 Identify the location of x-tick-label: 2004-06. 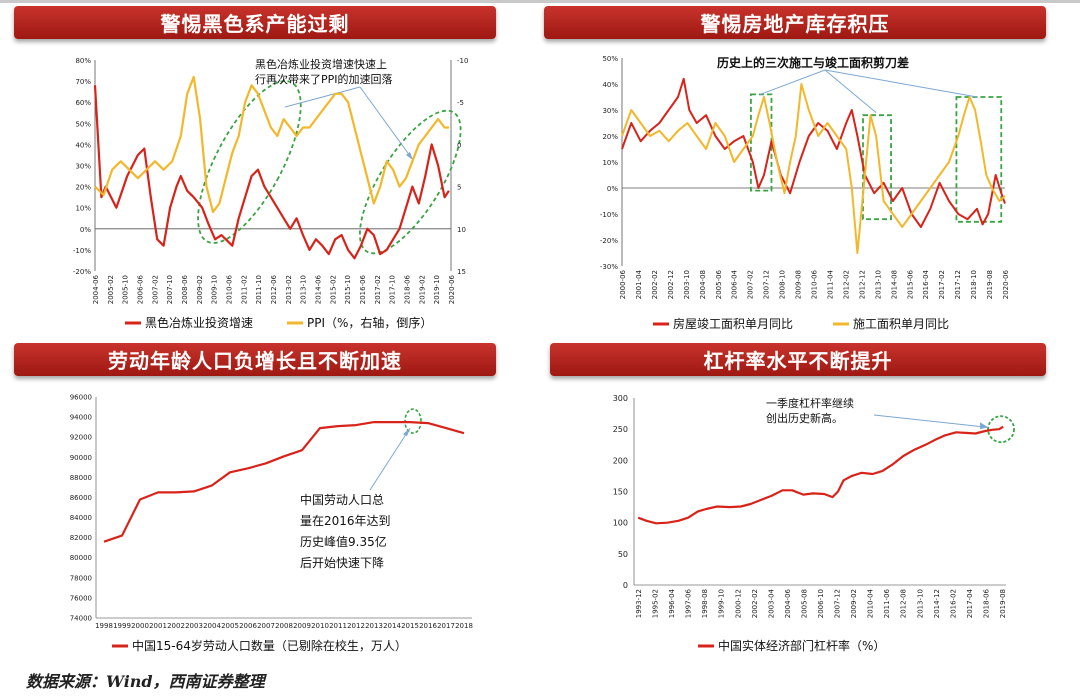
(788, 603).